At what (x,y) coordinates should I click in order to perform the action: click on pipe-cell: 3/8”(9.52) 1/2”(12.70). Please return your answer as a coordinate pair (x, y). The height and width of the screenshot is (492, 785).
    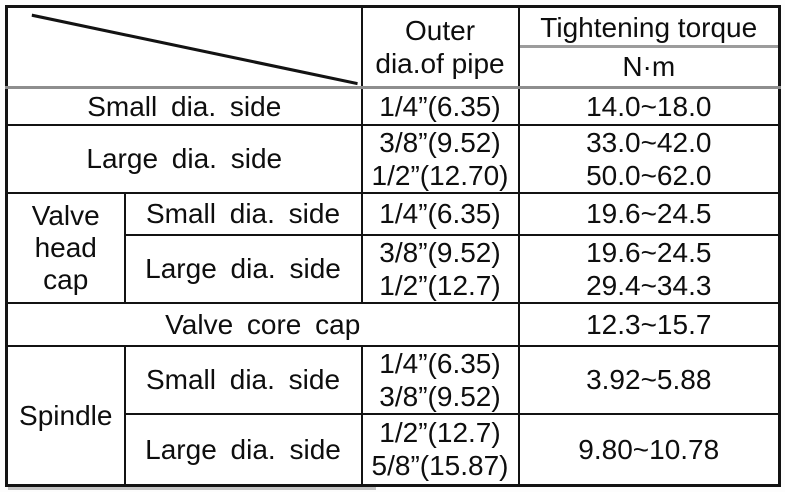
    Looking at the image, I should click on (440, 158).